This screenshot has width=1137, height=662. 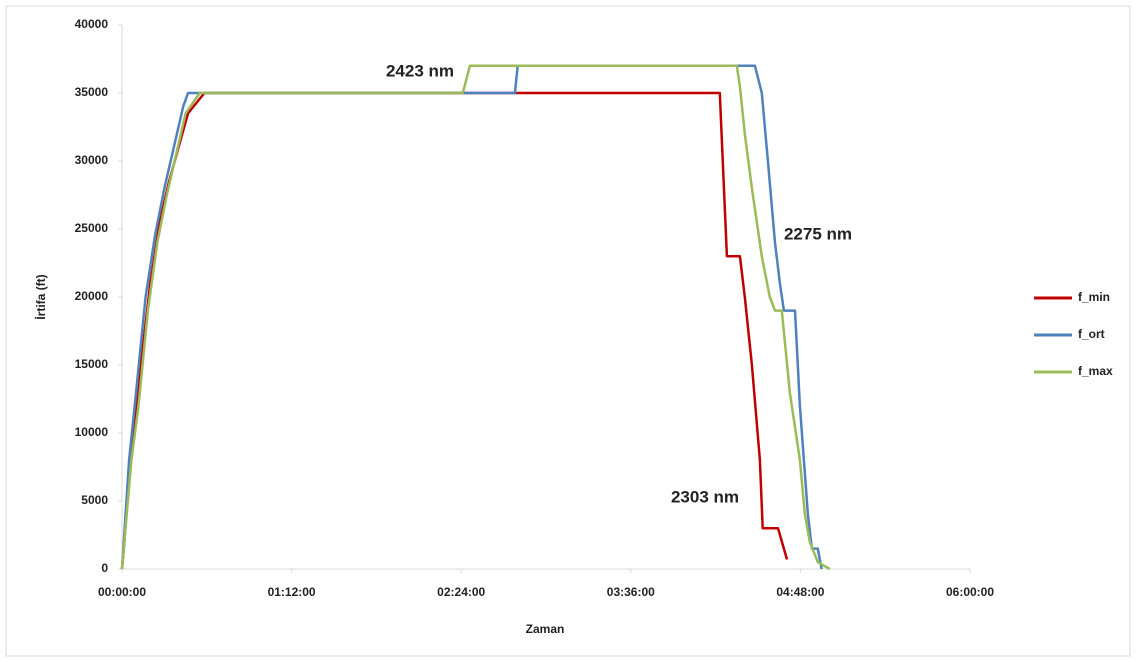 I want to click on x-axis-label: Zaman, so click(x=545, y=629).